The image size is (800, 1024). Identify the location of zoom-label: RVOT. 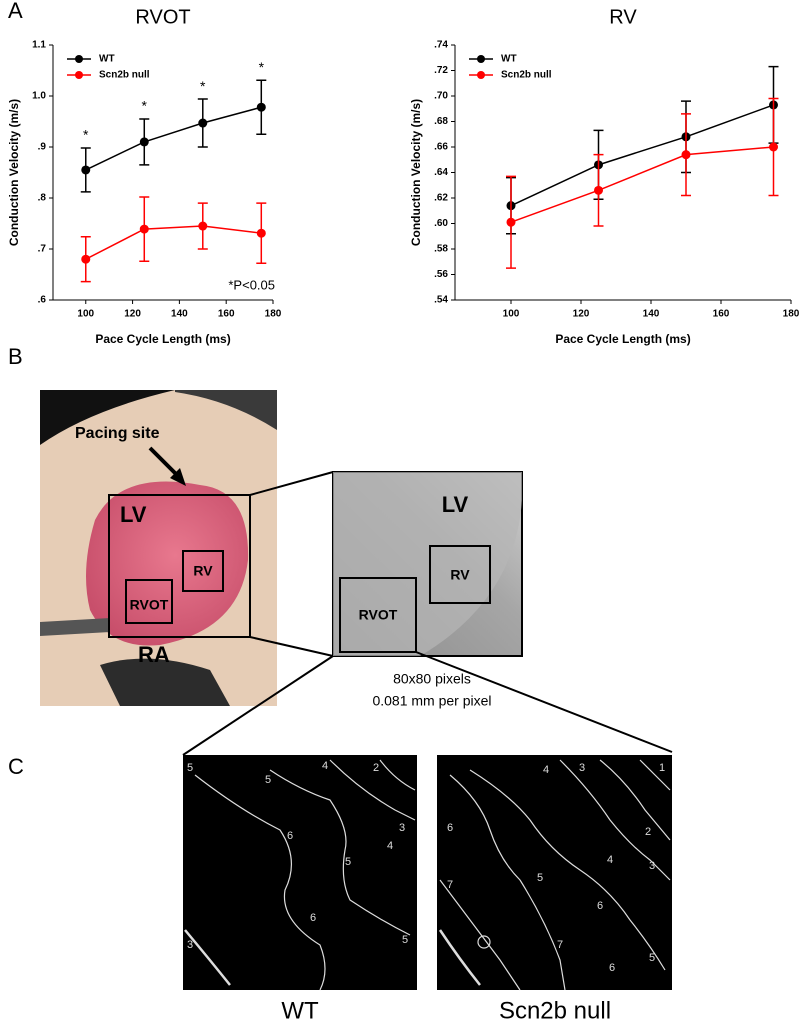
(378, 615).